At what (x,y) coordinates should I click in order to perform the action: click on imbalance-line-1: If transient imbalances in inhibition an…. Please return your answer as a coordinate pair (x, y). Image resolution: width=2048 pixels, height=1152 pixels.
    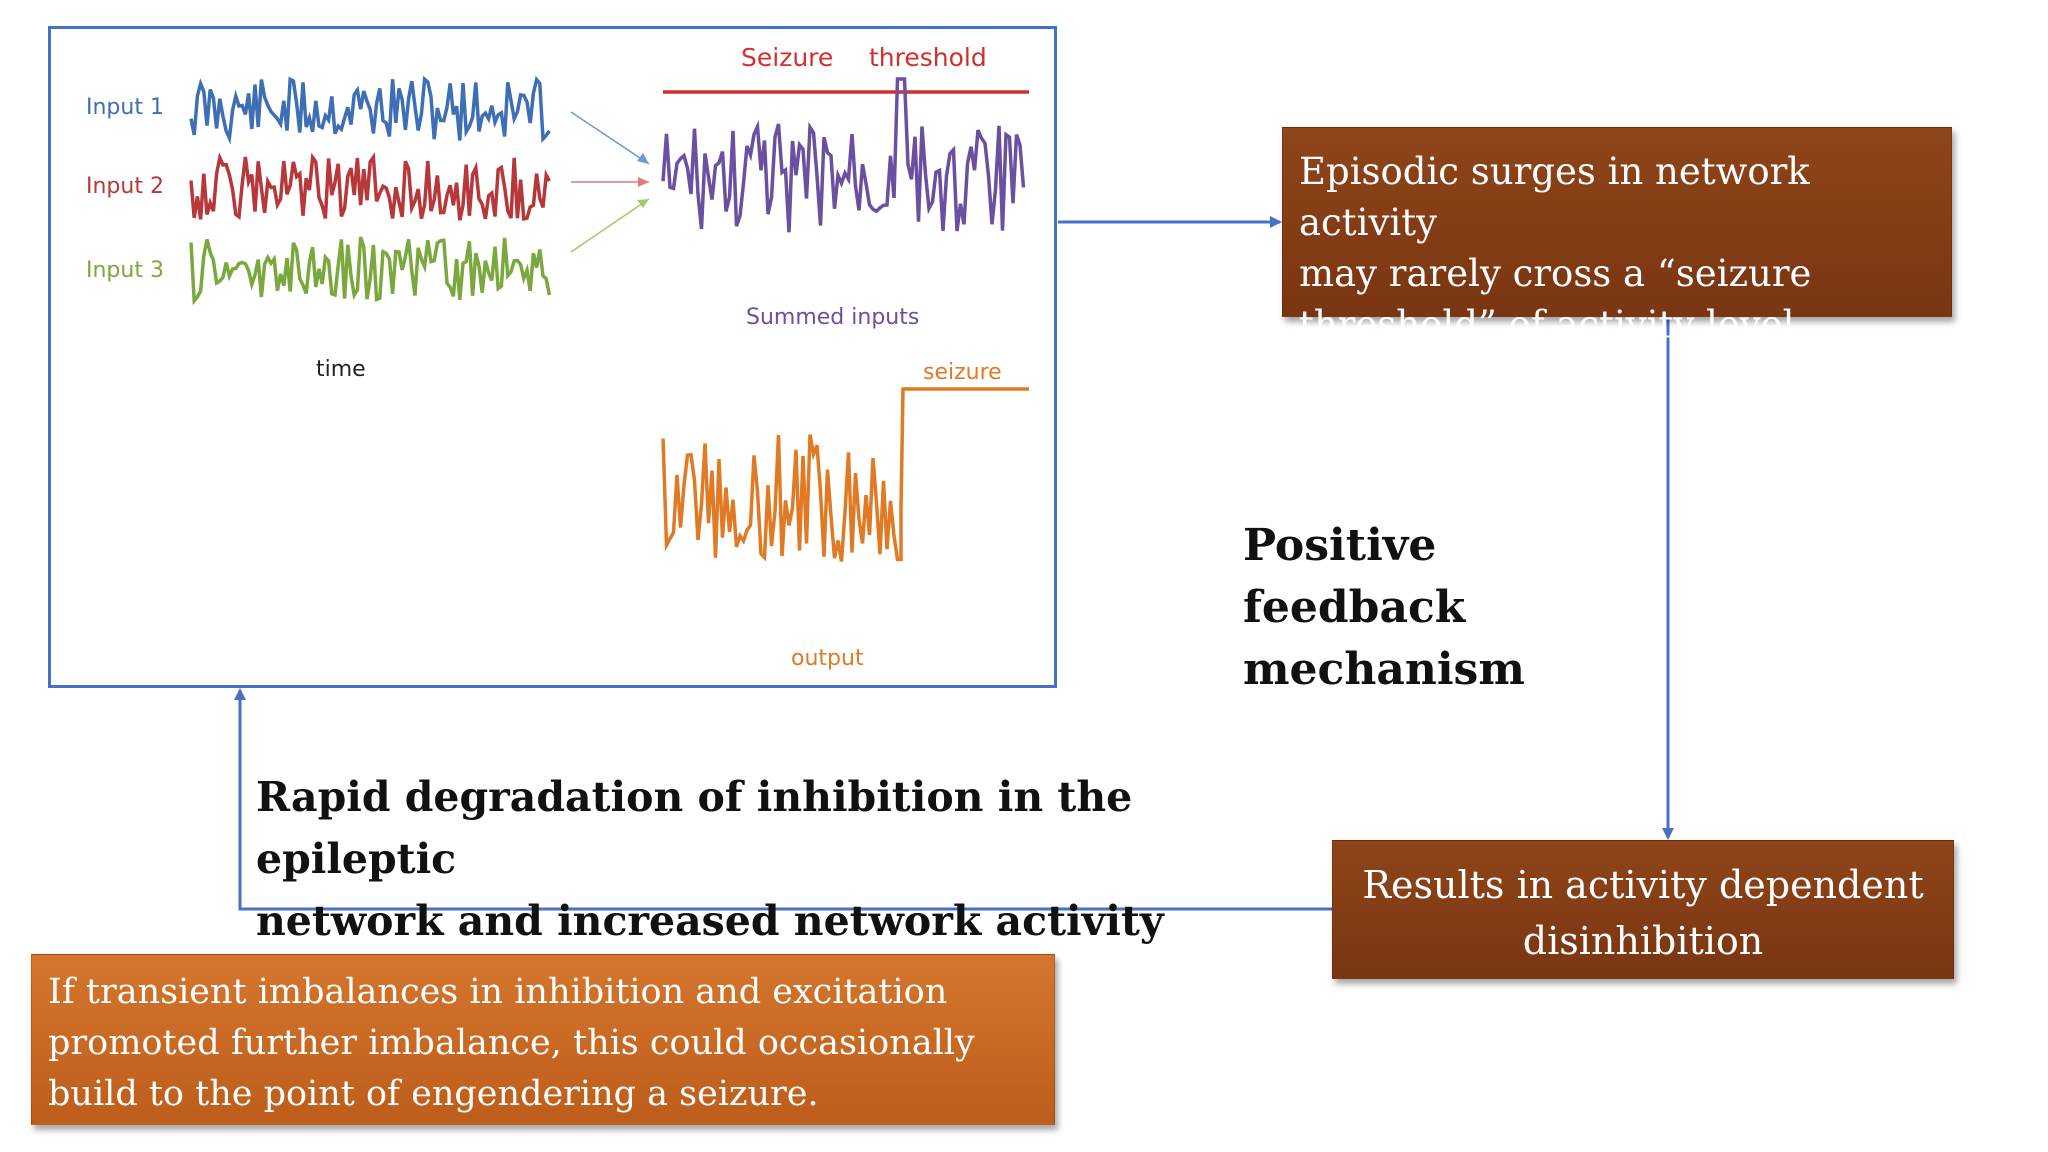
    Looking at the image, I should click on (498, 992).